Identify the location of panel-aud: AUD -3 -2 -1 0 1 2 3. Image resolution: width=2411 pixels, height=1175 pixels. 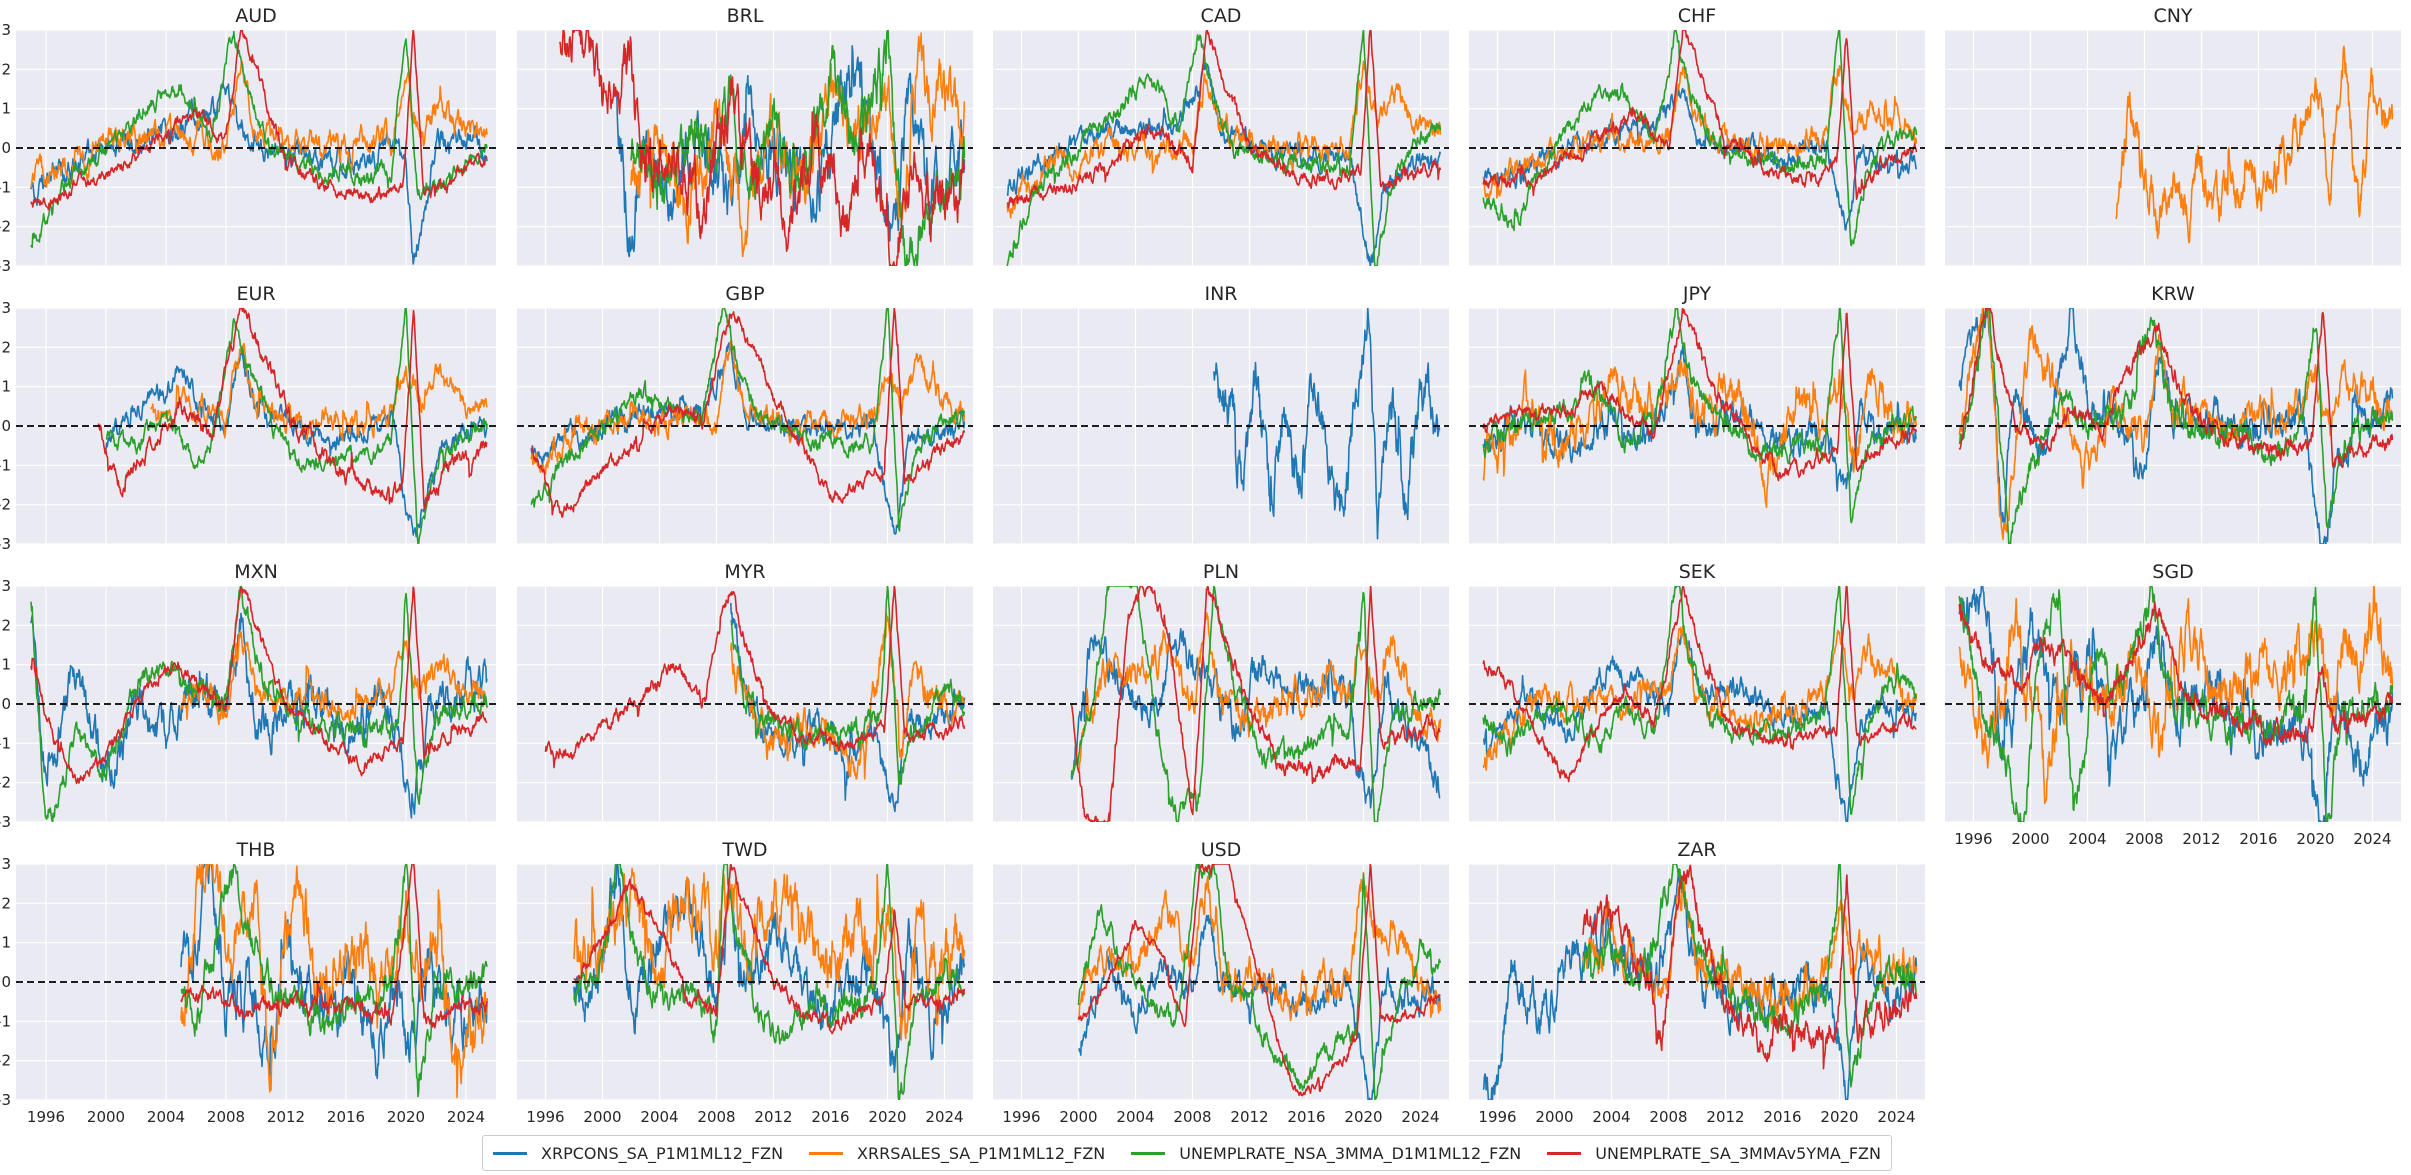
(248, 140).